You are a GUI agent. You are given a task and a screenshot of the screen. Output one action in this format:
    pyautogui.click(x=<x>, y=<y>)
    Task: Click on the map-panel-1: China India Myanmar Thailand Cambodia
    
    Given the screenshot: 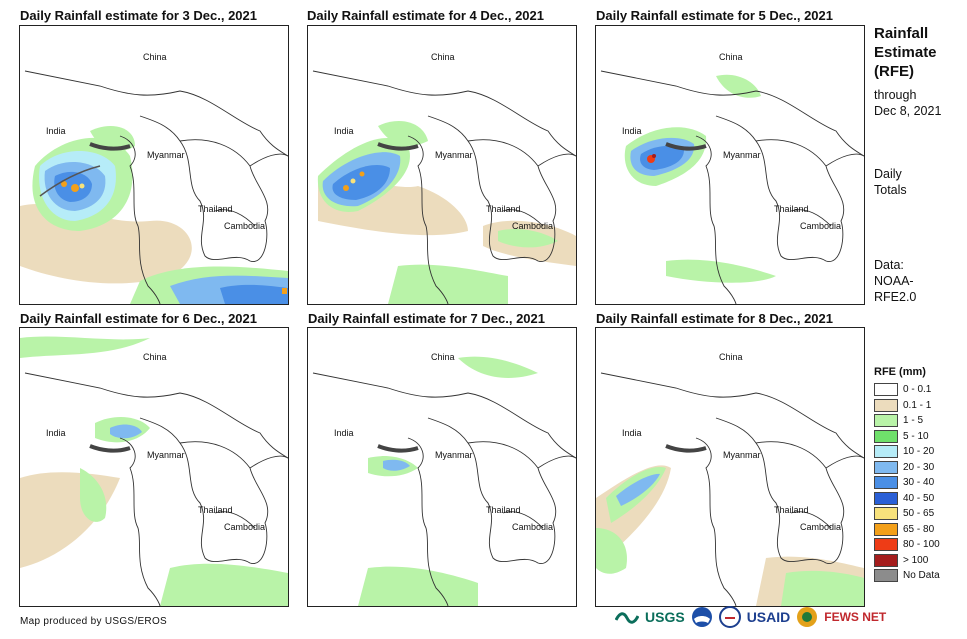 What is the action you would take?
    pyautogui.click(x=154, y=165)
    